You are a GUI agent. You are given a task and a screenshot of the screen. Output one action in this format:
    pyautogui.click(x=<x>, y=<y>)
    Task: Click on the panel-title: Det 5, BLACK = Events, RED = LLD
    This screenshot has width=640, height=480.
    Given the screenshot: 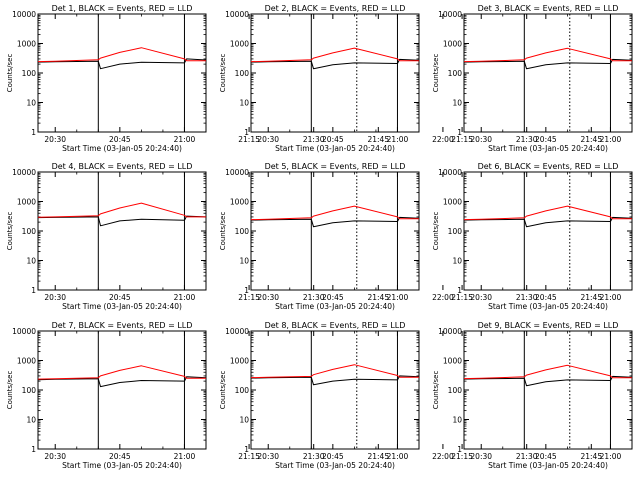 What is the action you would take?
    pyautogui.click(x=335, y=166)
    